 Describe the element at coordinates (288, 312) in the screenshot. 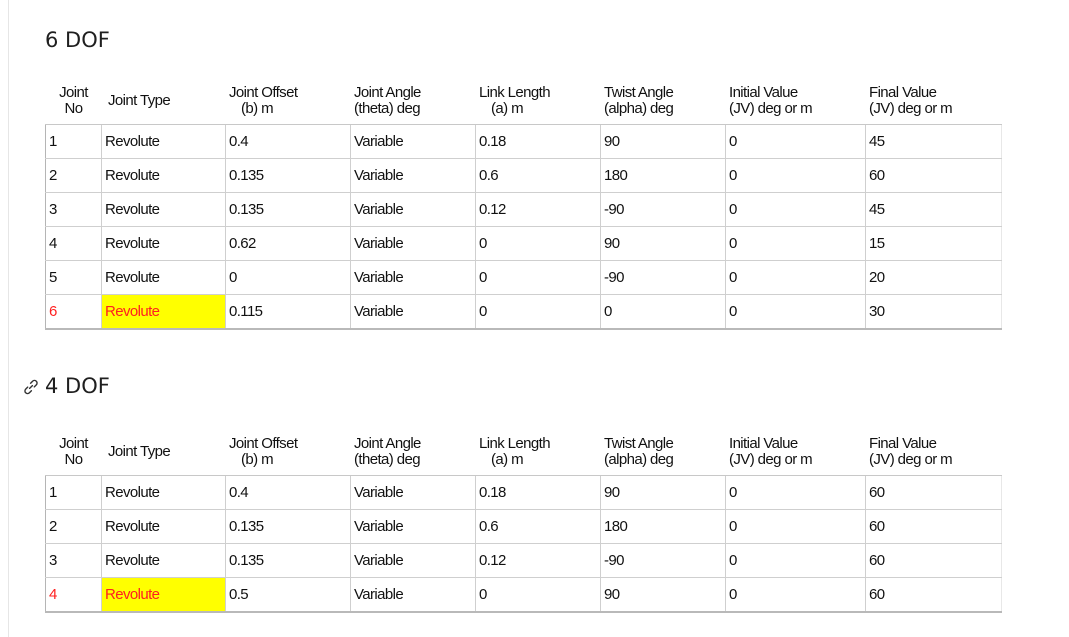

I see `joint-offset-cell: 0.115` at that location.